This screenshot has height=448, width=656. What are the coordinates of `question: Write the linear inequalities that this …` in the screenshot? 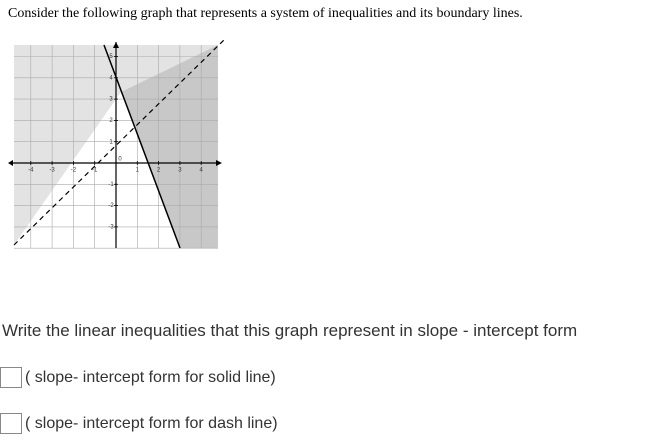 It's located at (290, 330).